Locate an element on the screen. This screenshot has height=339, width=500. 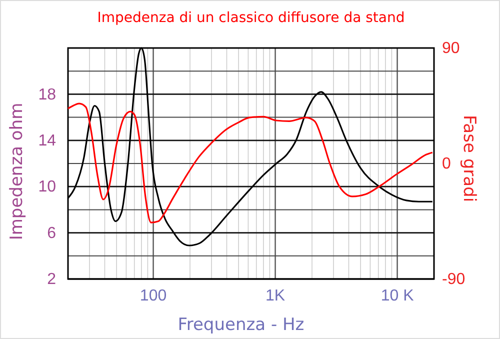
y-axis-title: Impedenza ohm is located at coordinates (17, 171).